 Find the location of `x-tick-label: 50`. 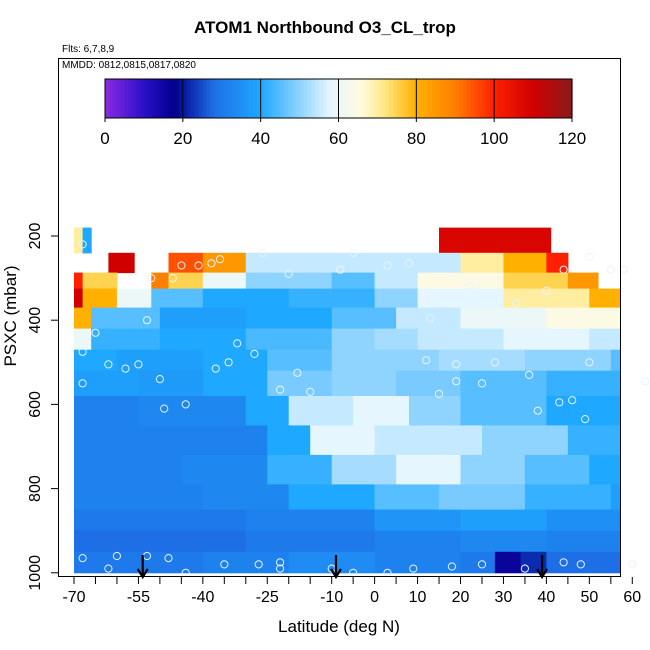

x-tick-label: 50 is located at coordinates (589, 597).